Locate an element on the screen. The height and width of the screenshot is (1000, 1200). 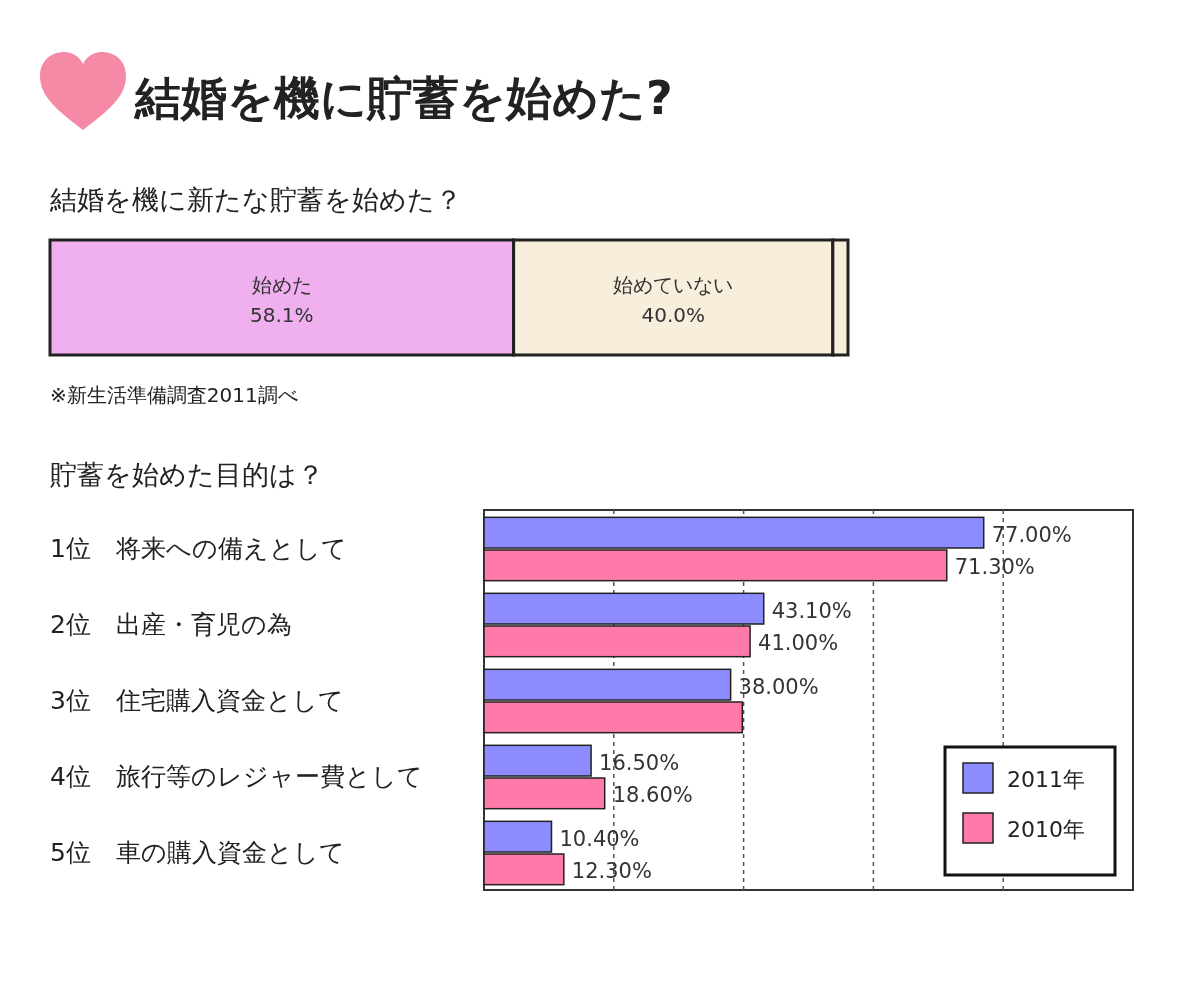
chart-title: 結婚を機に貯蓄を始めた? is located at coordinates (403, 98).